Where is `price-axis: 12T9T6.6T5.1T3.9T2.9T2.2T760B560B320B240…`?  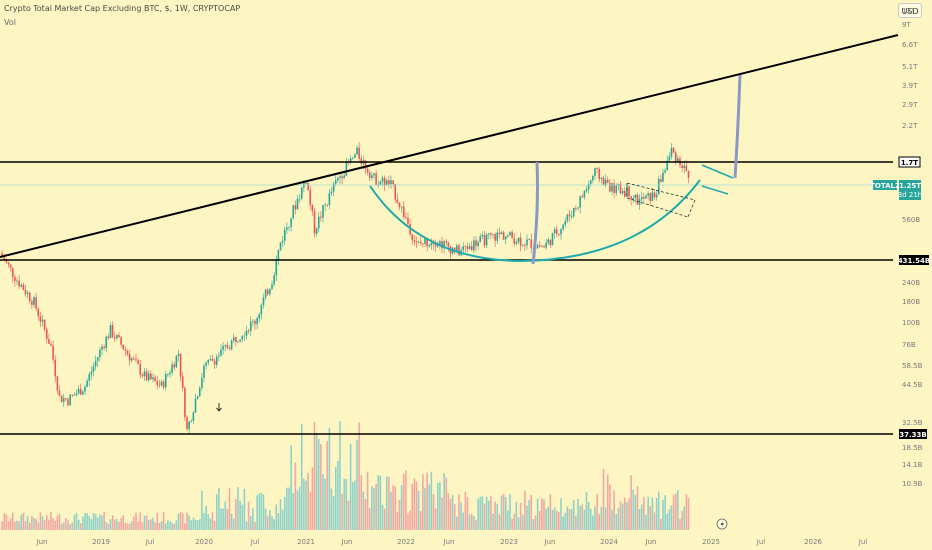
price-axis: 12T9T6.6T5.1T3.9T2.9T2.2T760B560B320B240… is located at coordinates (912, 247).